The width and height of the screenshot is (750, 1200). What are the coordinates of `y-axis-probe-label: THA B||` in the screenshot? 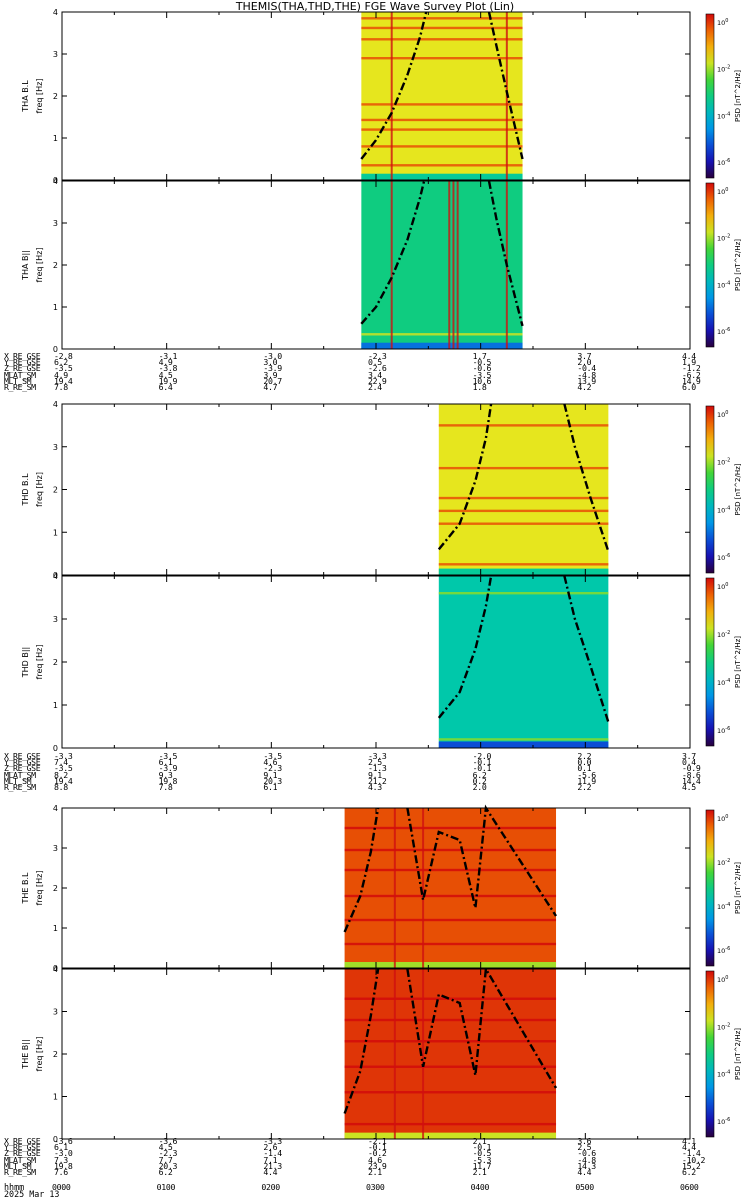 It's located at (25, 265).